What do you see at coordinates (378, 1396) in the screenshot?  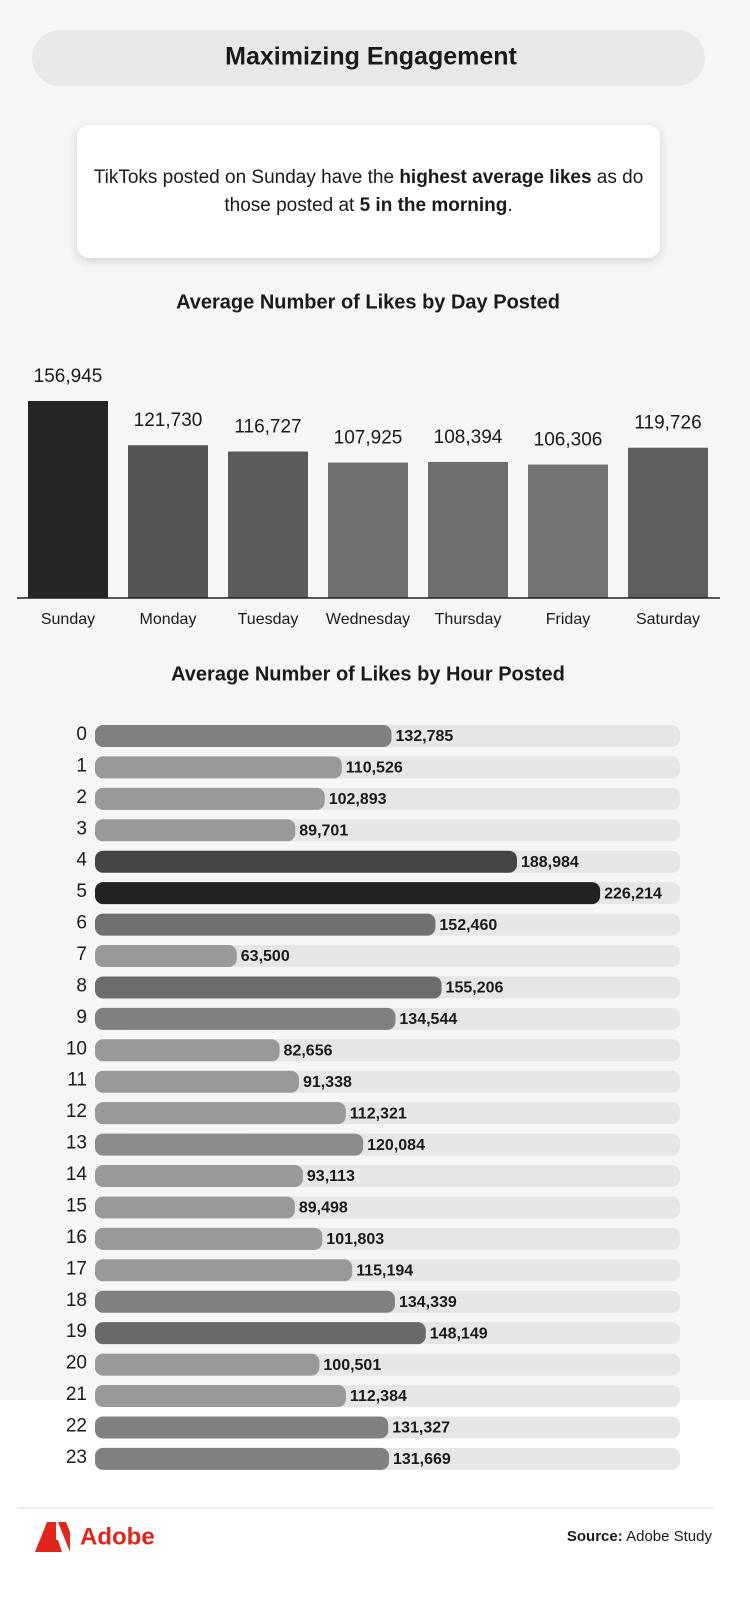 I see `value-label: 112,384` at bounding box center [378, 1396].